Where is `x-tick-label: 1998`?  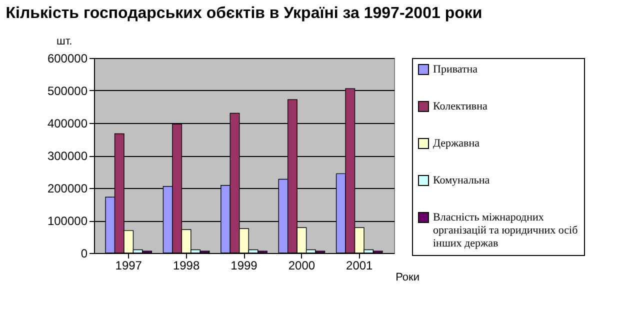 x-tick-label: 1998 is located at coordinates (186, 265).